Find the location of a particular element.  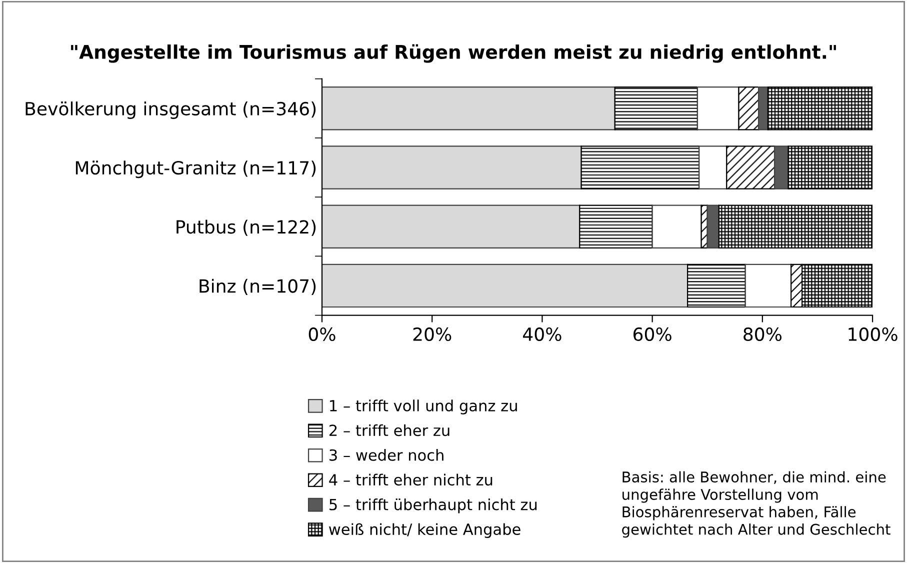

x-tick-label: 60% is located at coordinates (653, 334).